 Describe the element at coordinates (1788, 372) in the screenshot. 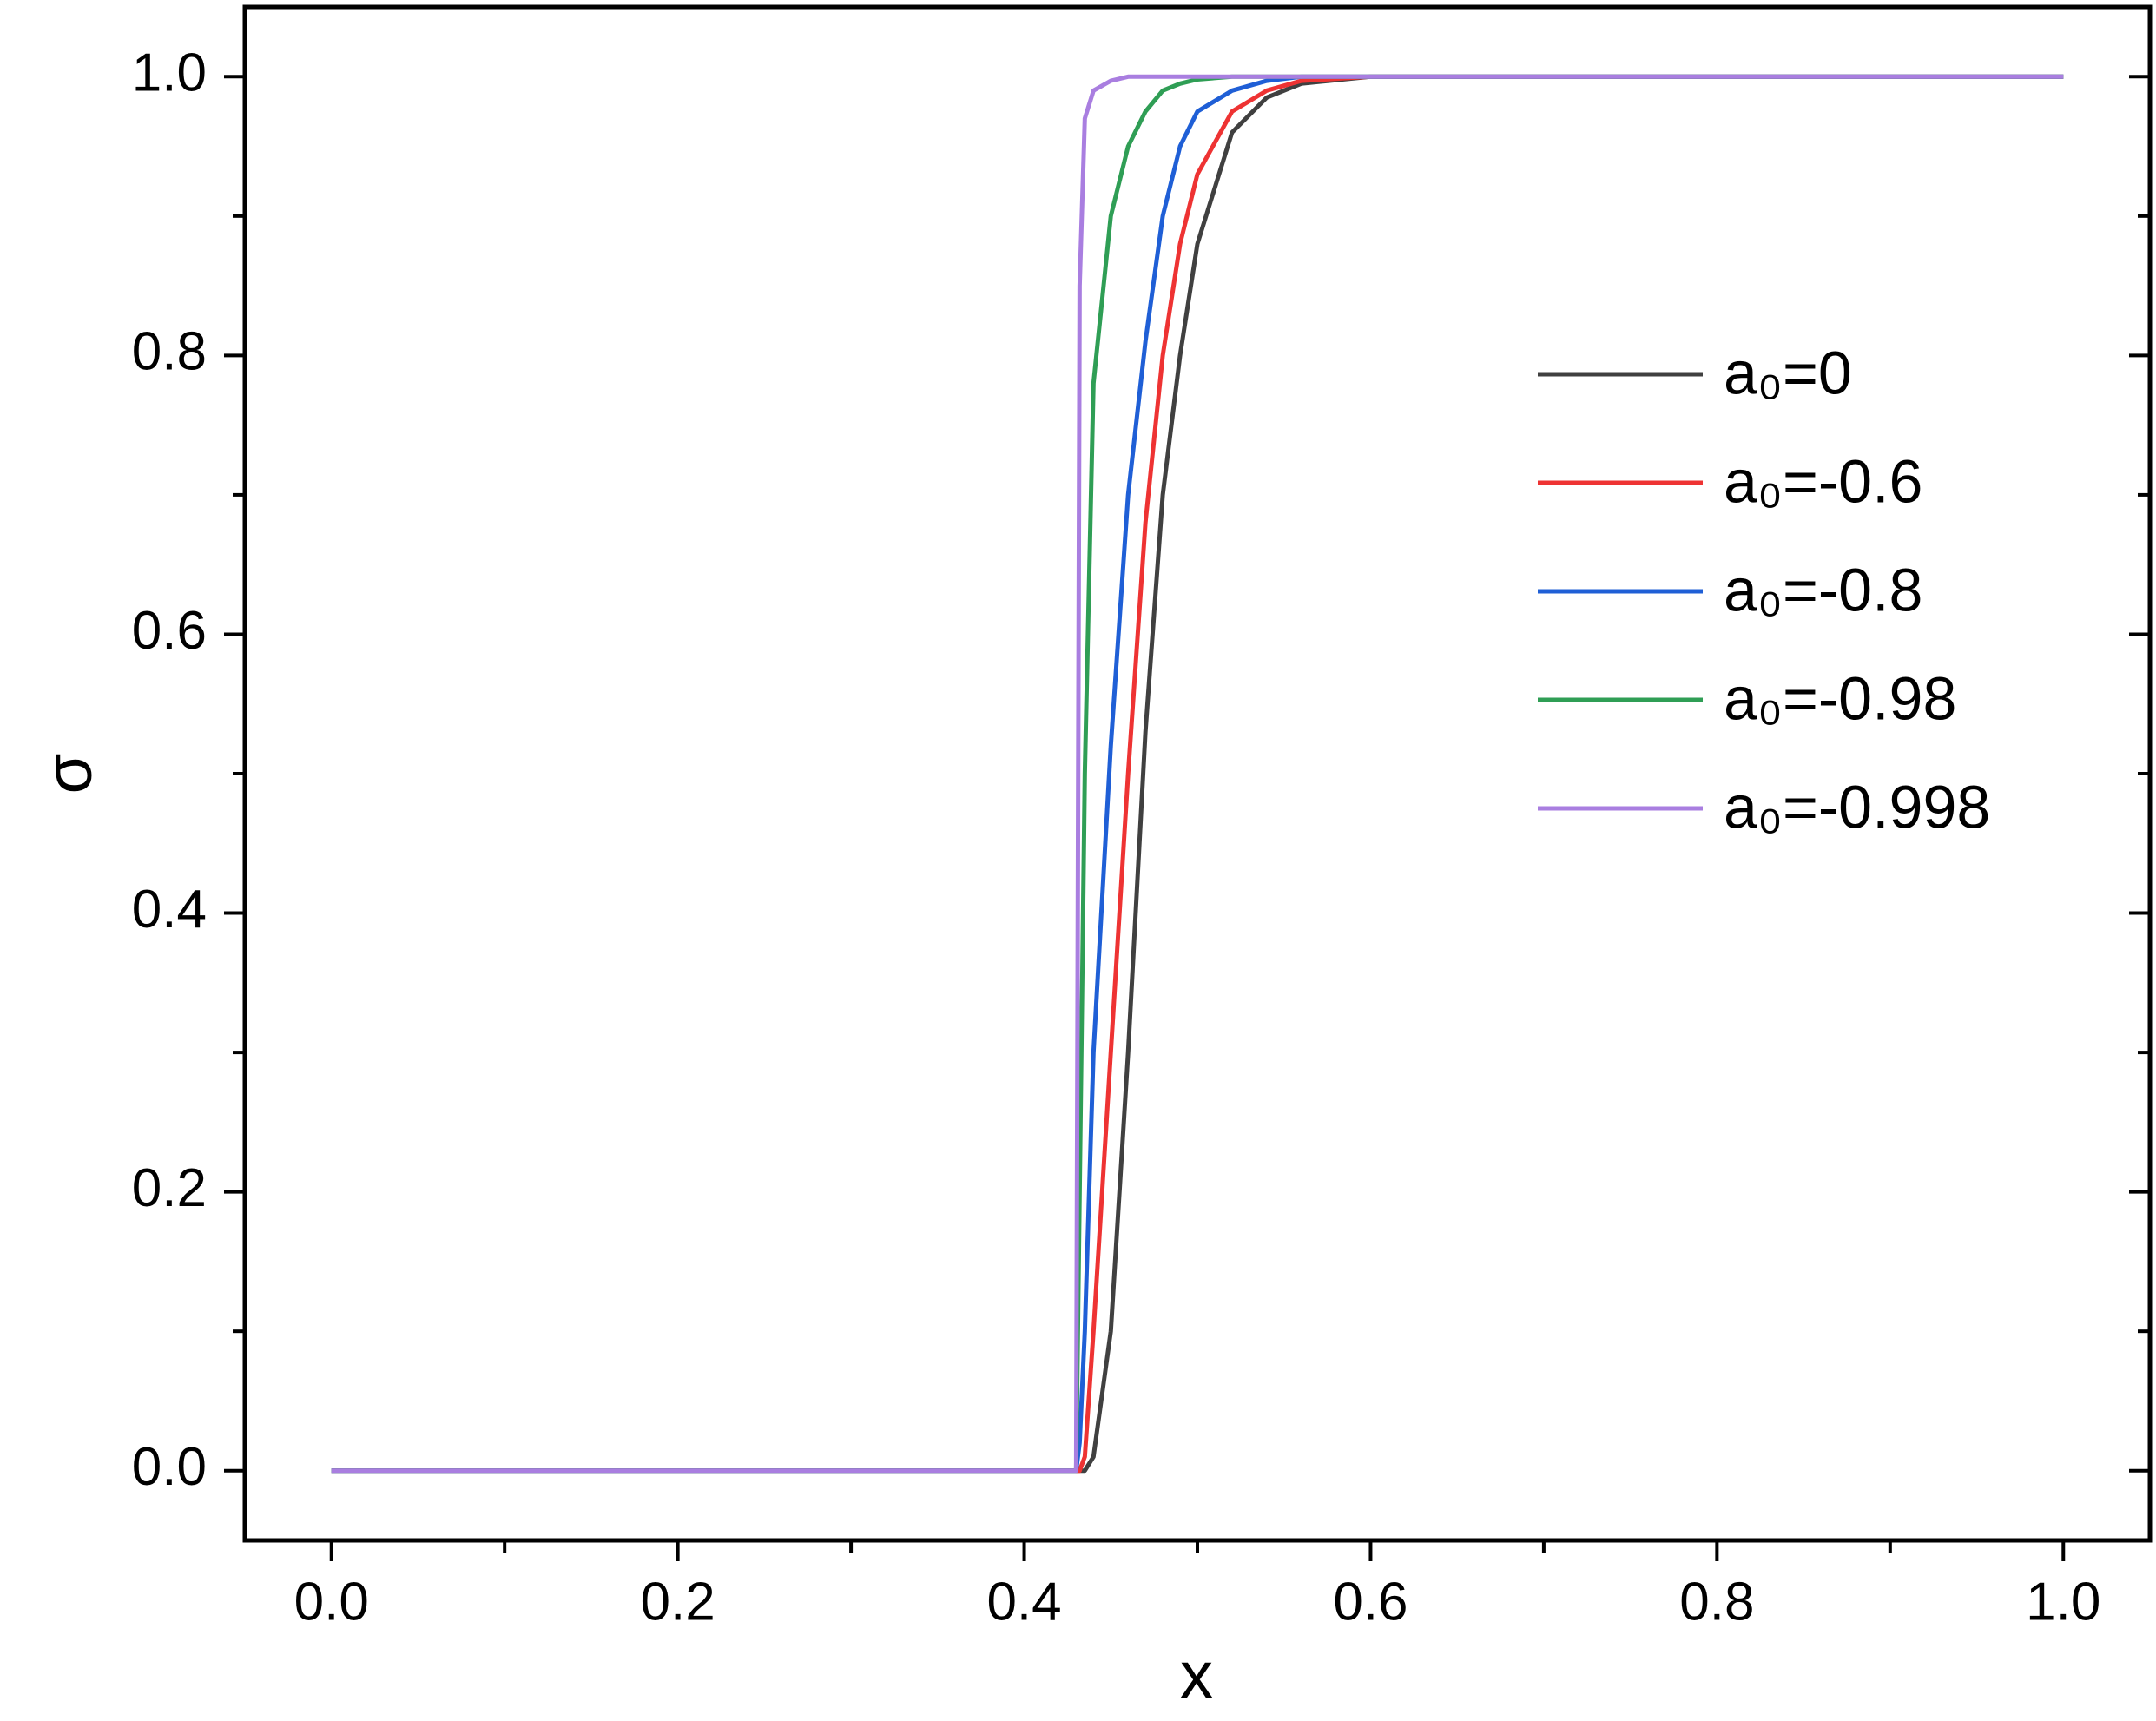

I see `legend-label: a₀=0` at that location.